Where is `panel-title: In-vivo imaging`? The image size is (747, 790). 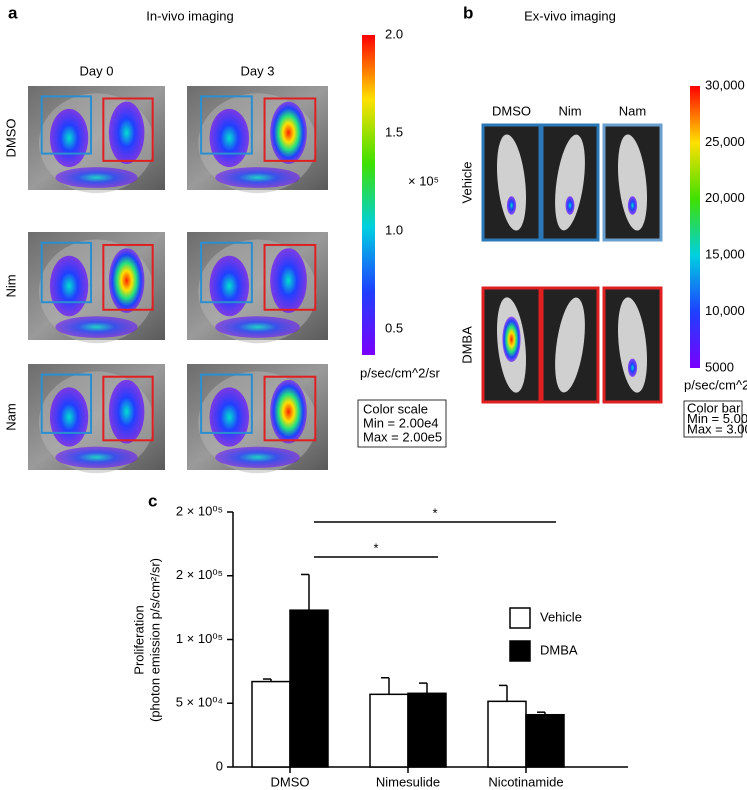 panel-title: In-vivo imaging is located at coordinates (189, 15).